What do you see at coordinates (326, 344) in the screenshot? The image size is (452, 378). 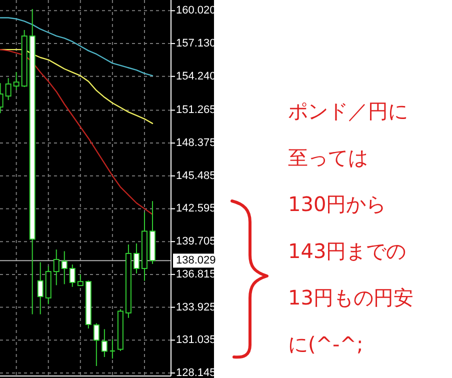 I see `text: に(^-^;` at bounding box center [326, 344].